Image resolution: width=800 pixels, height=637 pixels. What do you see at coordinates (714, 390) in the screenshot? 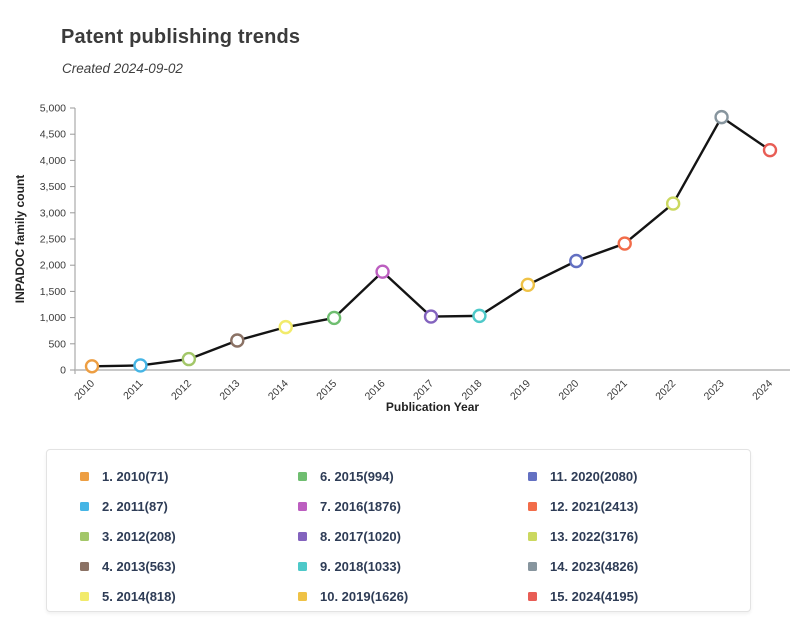
I see `x-tick-label: 2023` at bounding box center [714, 390].